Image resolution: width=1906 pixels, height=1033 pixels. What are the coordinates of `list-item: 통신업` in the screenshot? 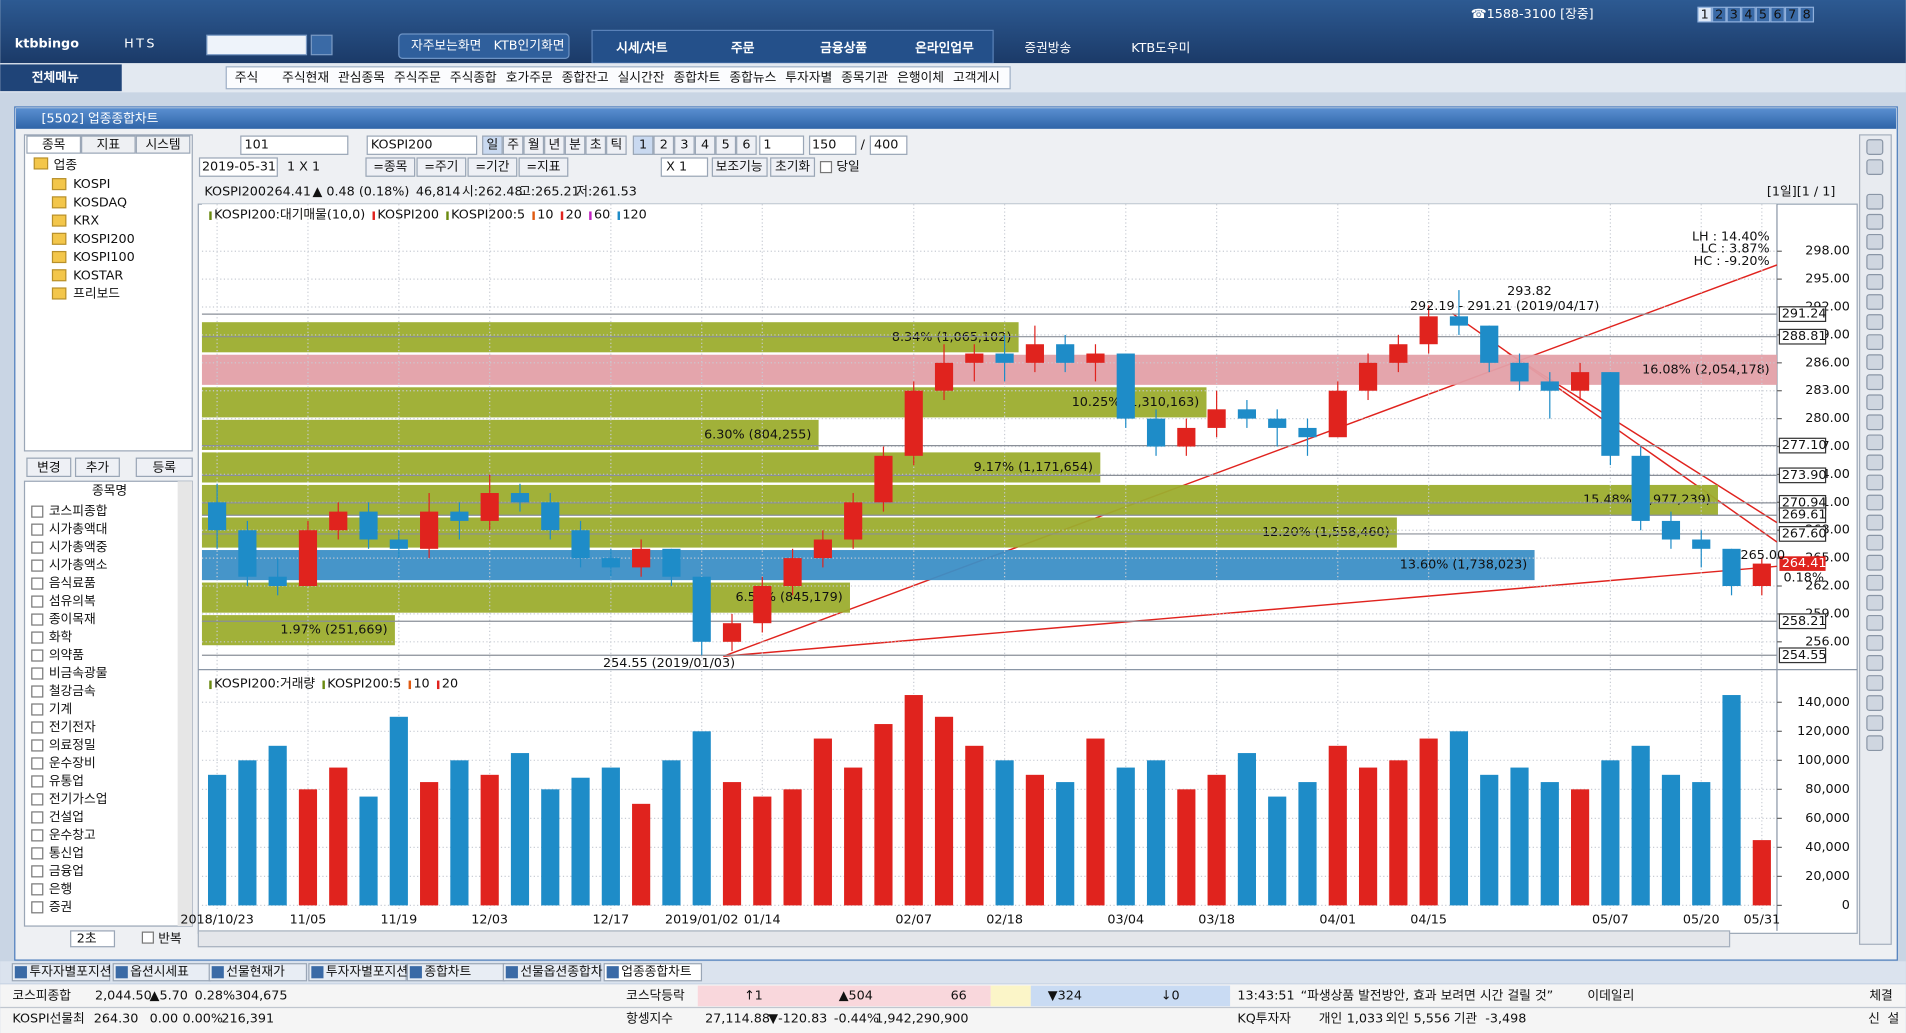 It's located at (66, 853).